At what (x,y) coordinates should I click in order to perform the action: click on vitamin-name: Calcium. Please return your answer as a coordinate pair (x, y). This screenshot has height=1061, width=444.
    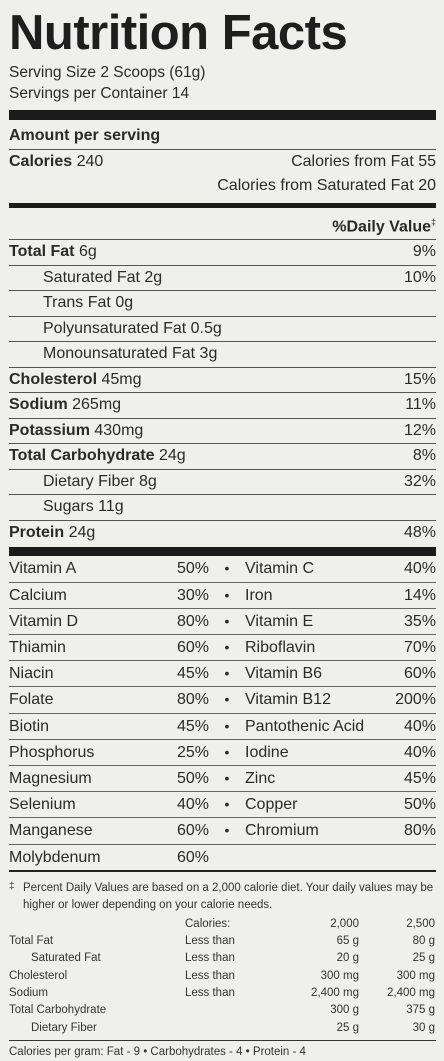
    Looking at the image, I should click on (38, 595).